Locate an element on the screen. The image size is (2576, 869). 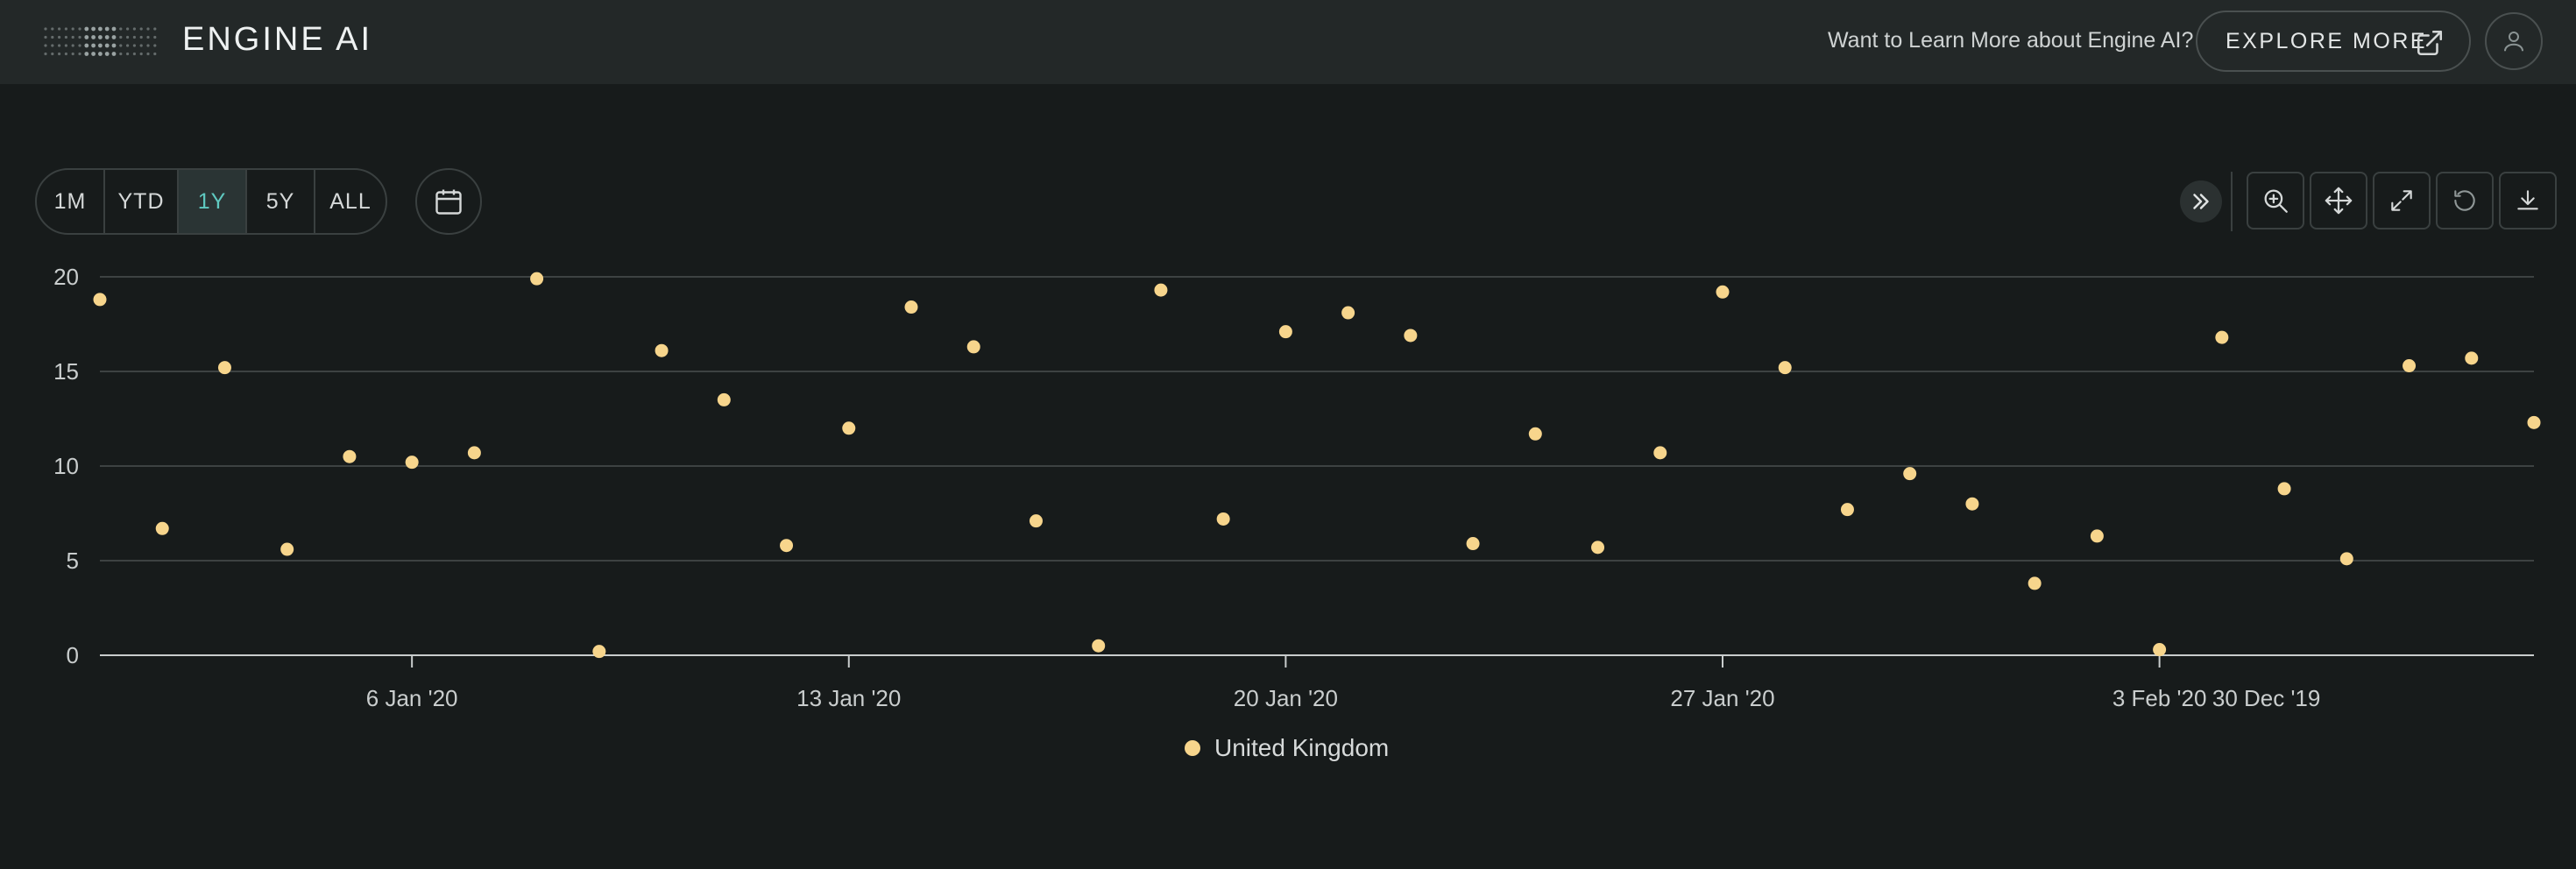
x-tick-label: 30 Dec '19 is located at coordinates (2266, 698).